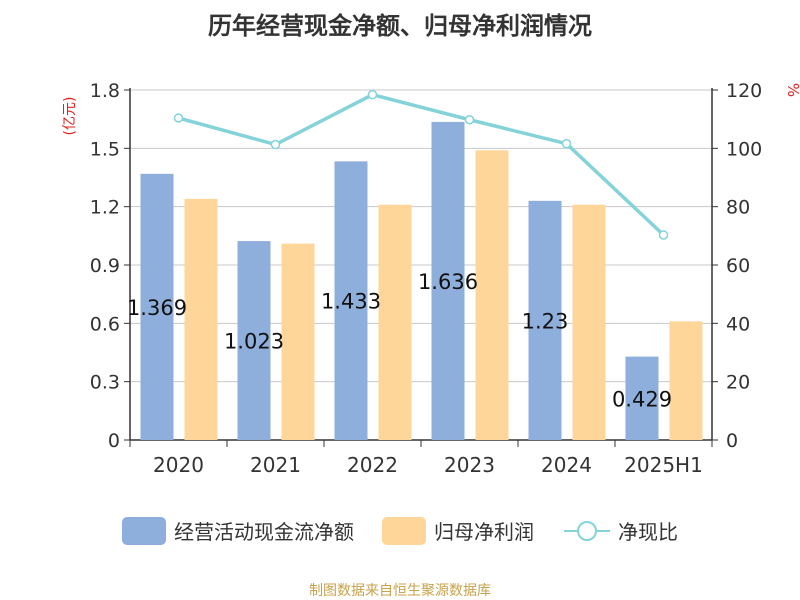 The image size is (800, 600). I want to click on data-label-cashflow: 1.636, so click(448, 282).